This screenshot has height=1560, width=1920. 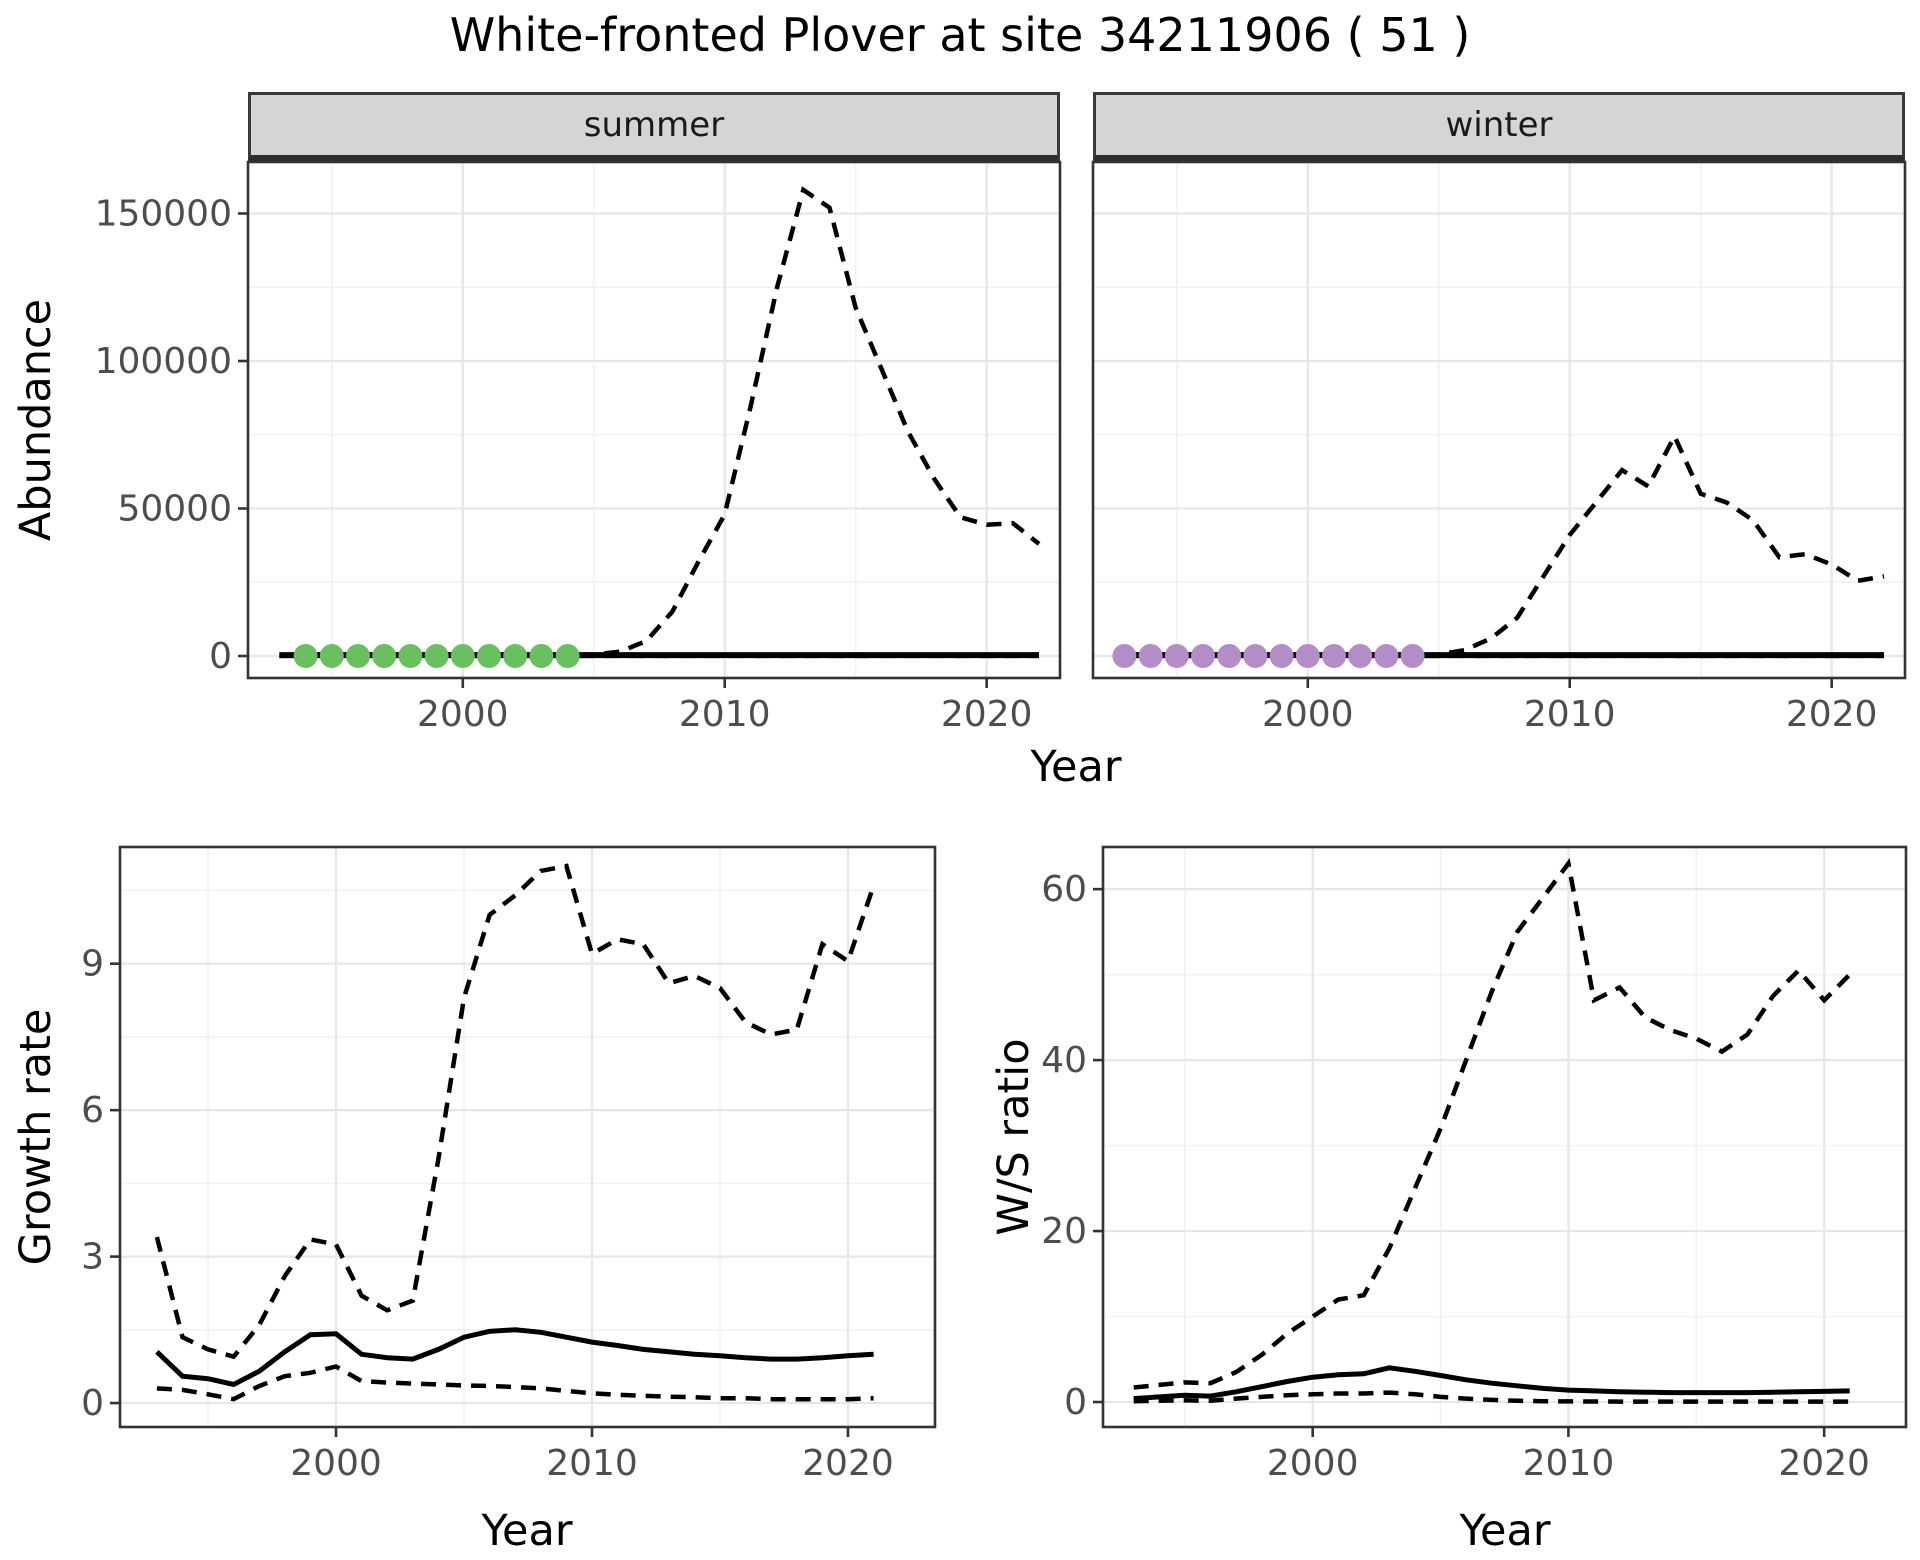 What do you see at coordinates (92, 964) in the screenshot?
I see `y-tick-label: 9` at bounding box center [92, 964].